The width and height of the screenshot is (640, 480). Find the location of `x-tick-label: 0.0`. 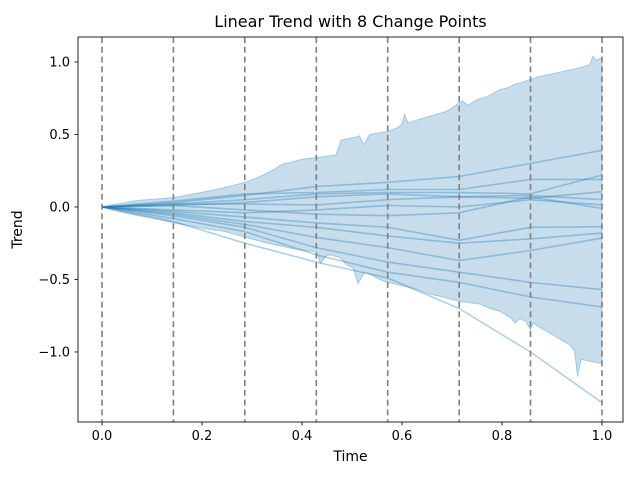

x-tick-label: 0.0 is located at coordinates (102, 436).